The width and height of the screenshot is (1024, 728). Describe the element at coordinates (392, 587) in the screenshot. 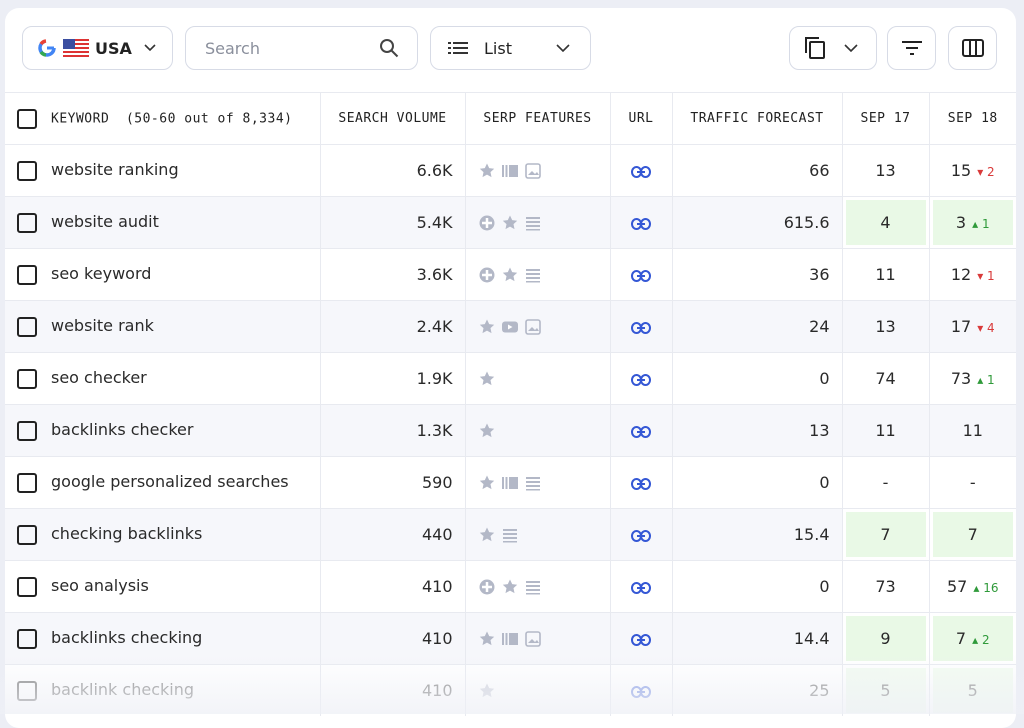

I see `search-volume: 410` at that location.